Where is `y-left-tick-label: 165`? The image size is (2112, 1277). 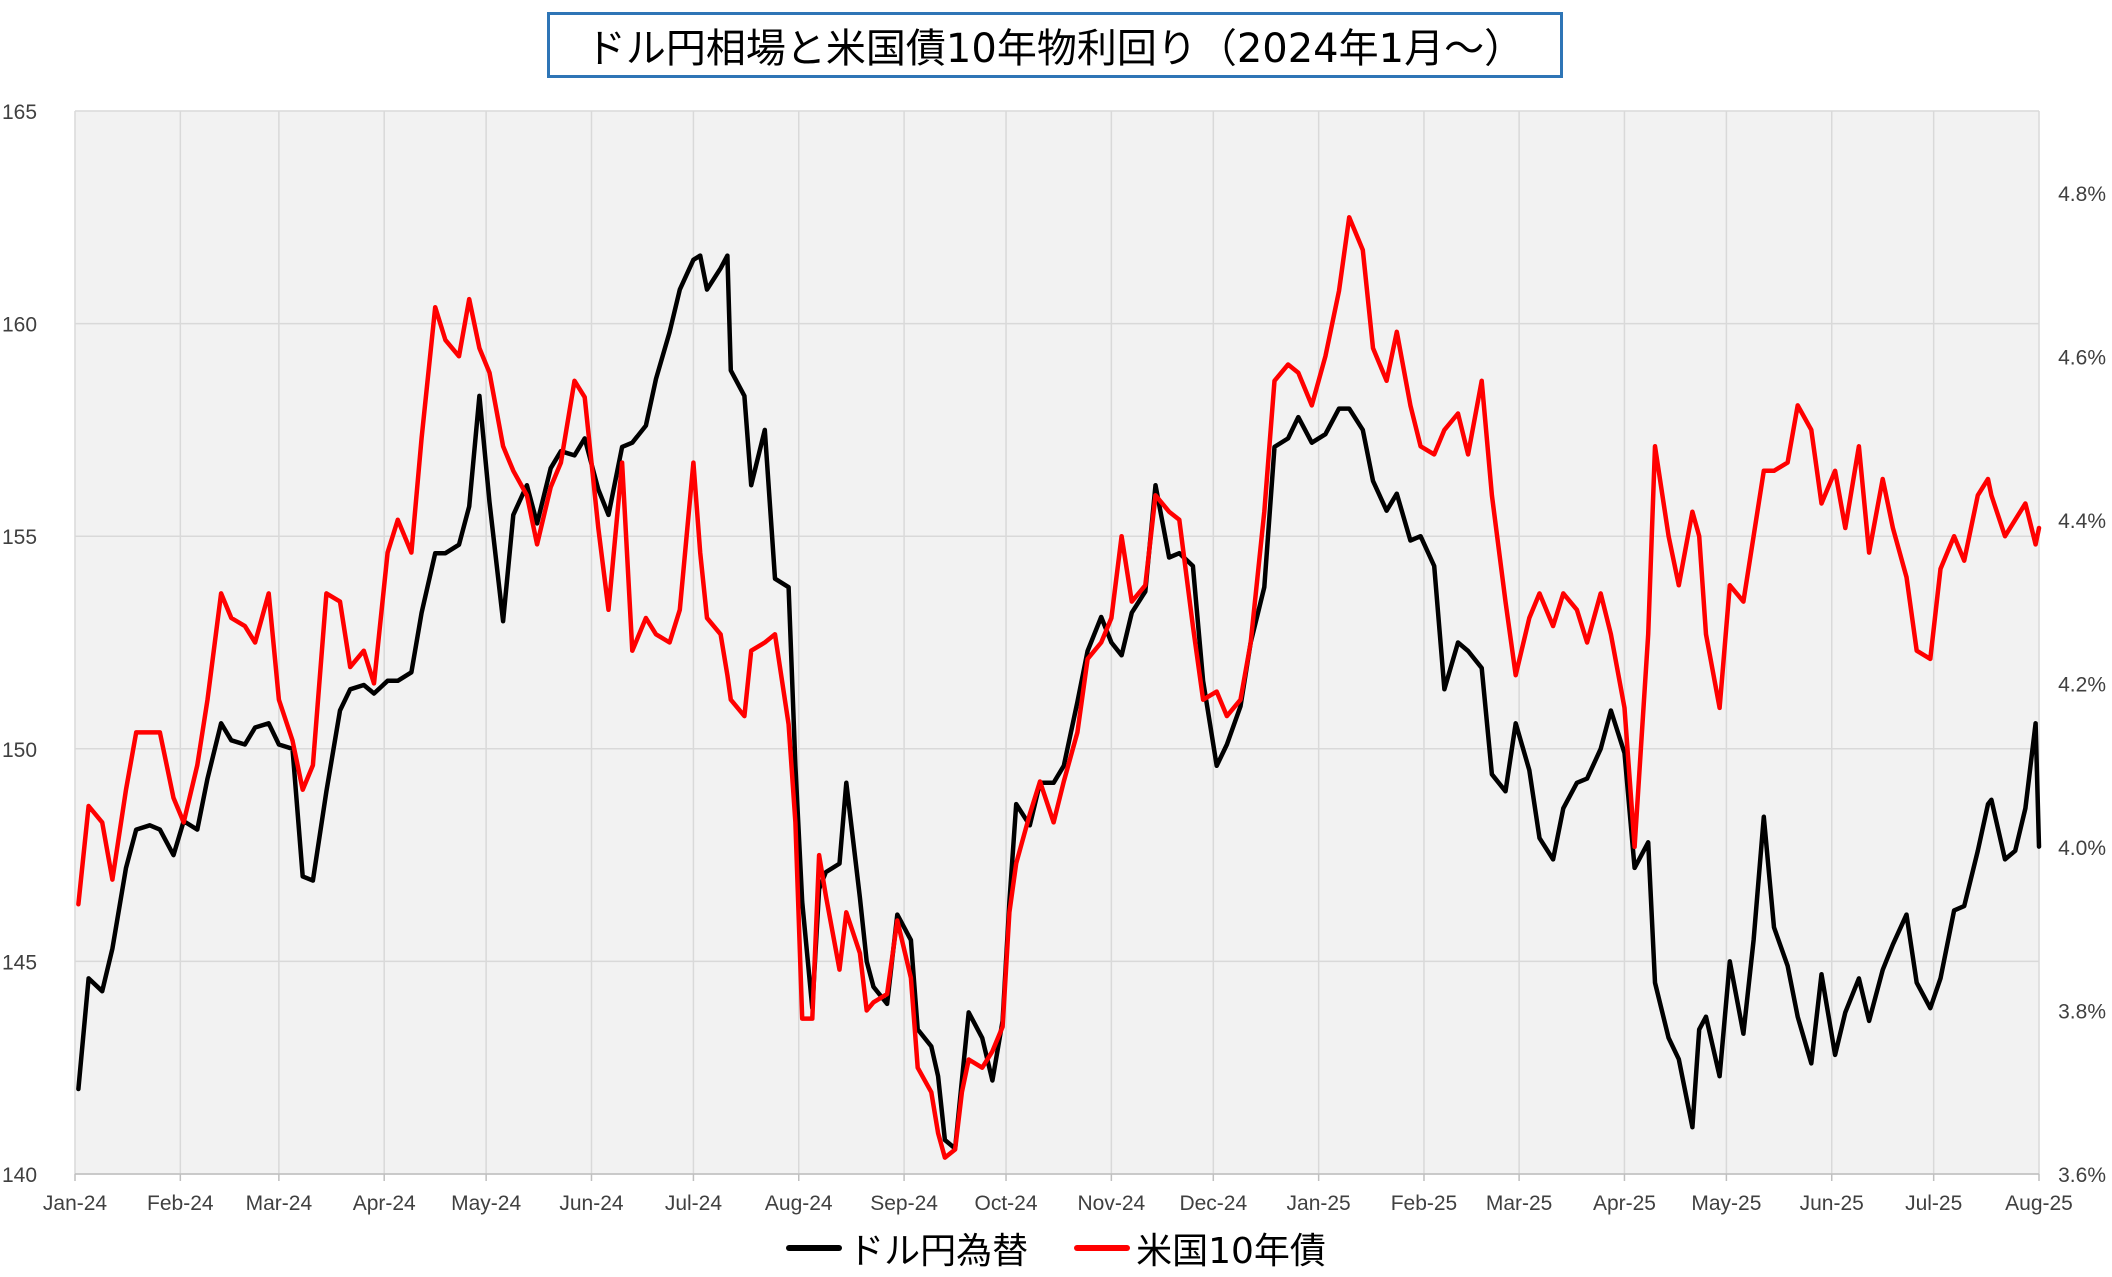
y-left-tick-label: 165 is located at coordinates (19, 112).